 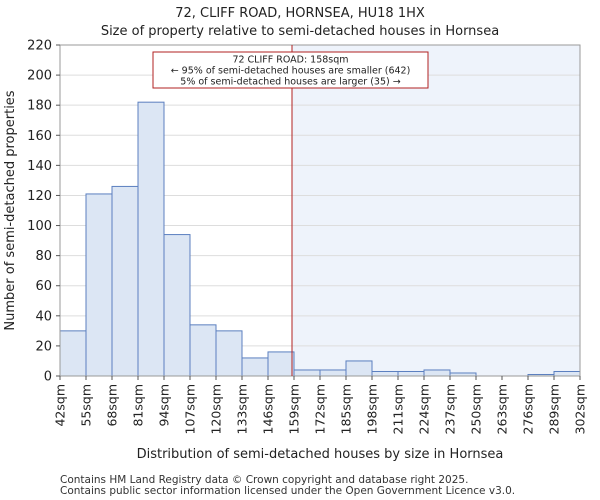 I want to click on x-tick-label: 107sqm, so click(x=190, y=409).